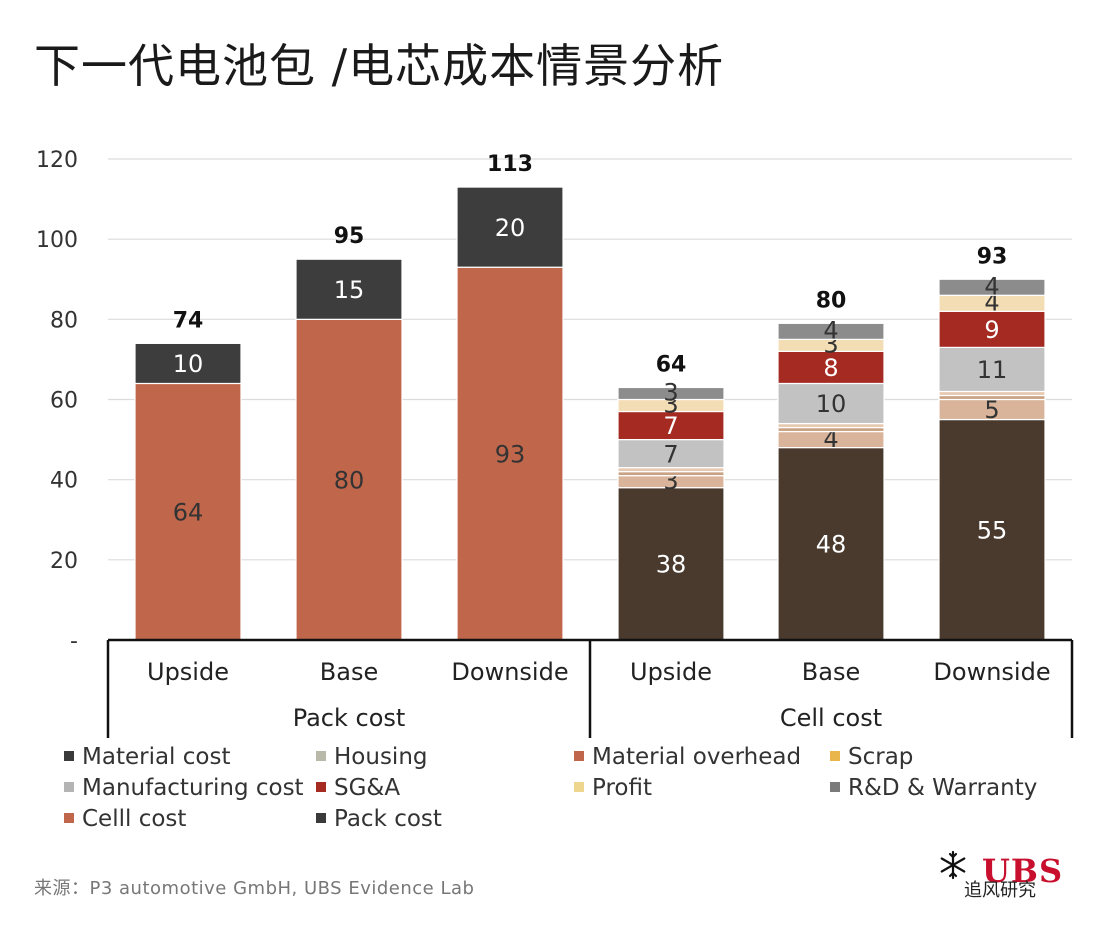  Describe the element at coordinates (64, 561) in the screenshot. I see `y-tick-label: 20` at that location.